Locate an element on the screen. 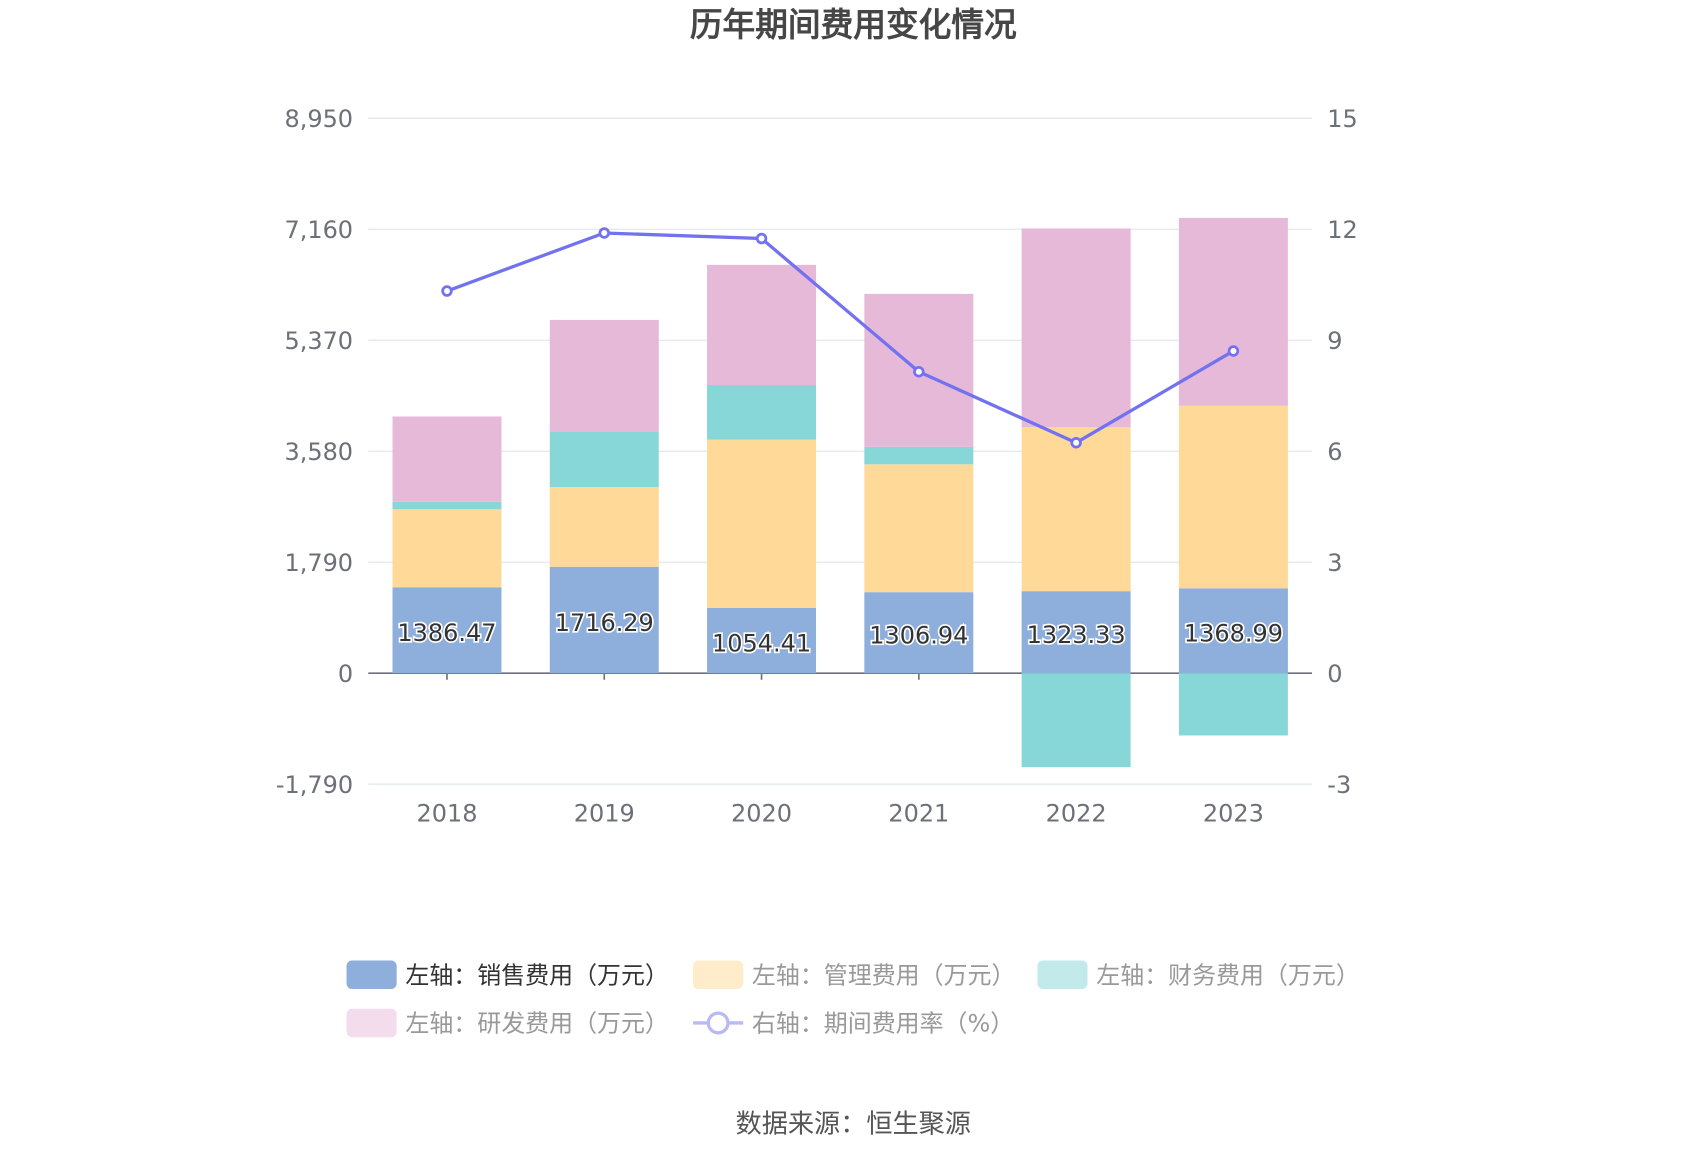 The image size is (1700, 1150). bar-series-0-2020 is located at coordinates (762, 640).